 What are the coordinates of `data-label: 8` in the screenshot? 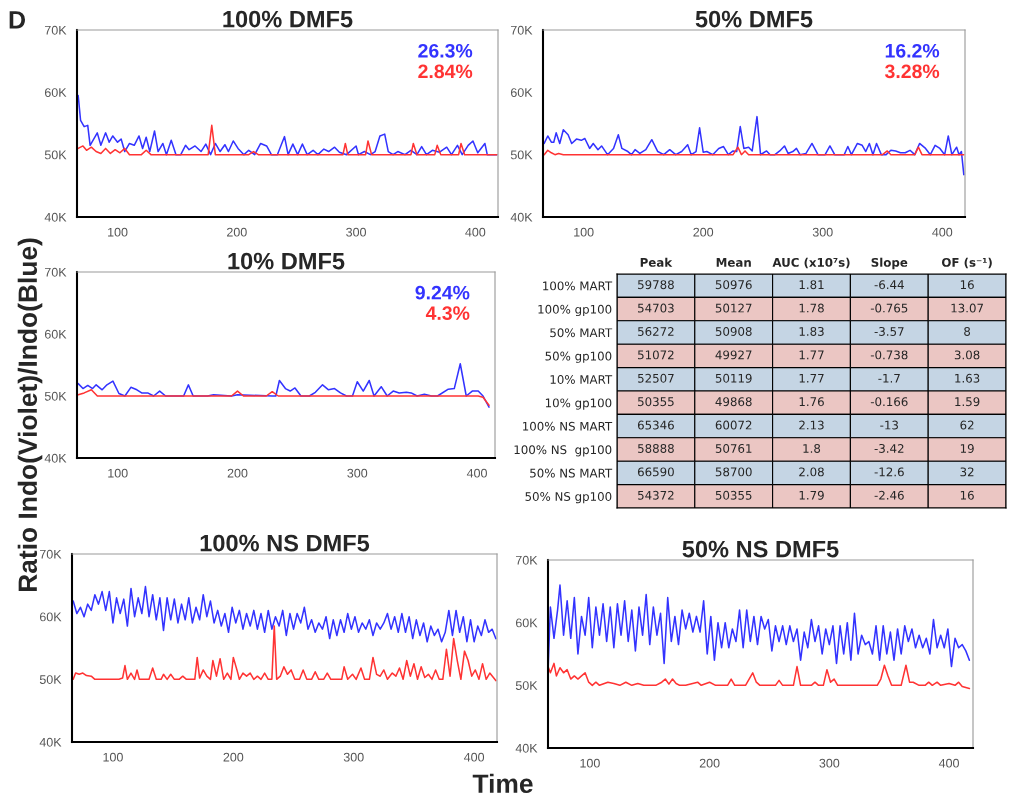 It's located at (967, 331).